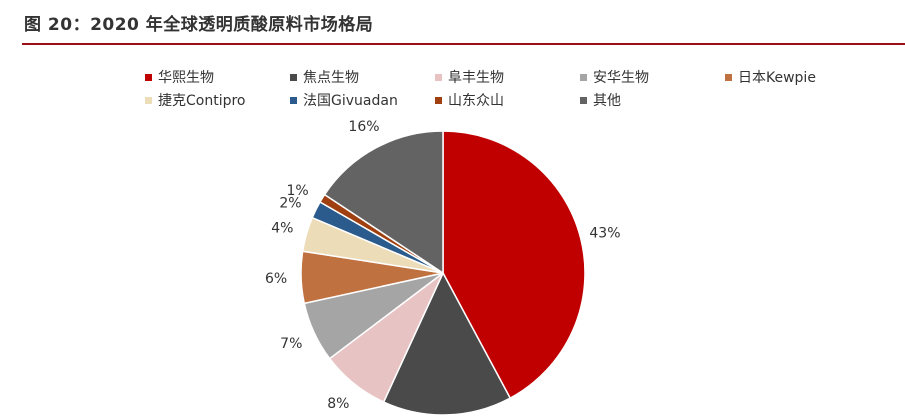 This screenshot has width=905, height=420. I want to click on legend-item-kewpie: 日本Kewpie, so click(770, 78).